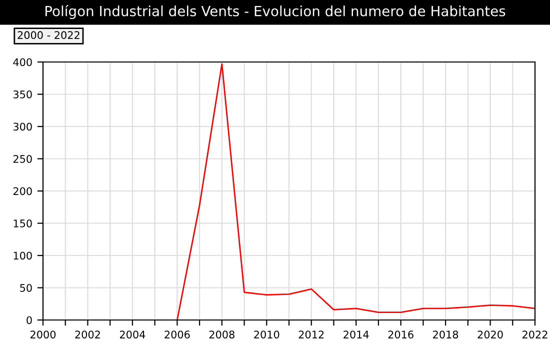  I want to click on x-tick-label: 2020, so click(490, 334).